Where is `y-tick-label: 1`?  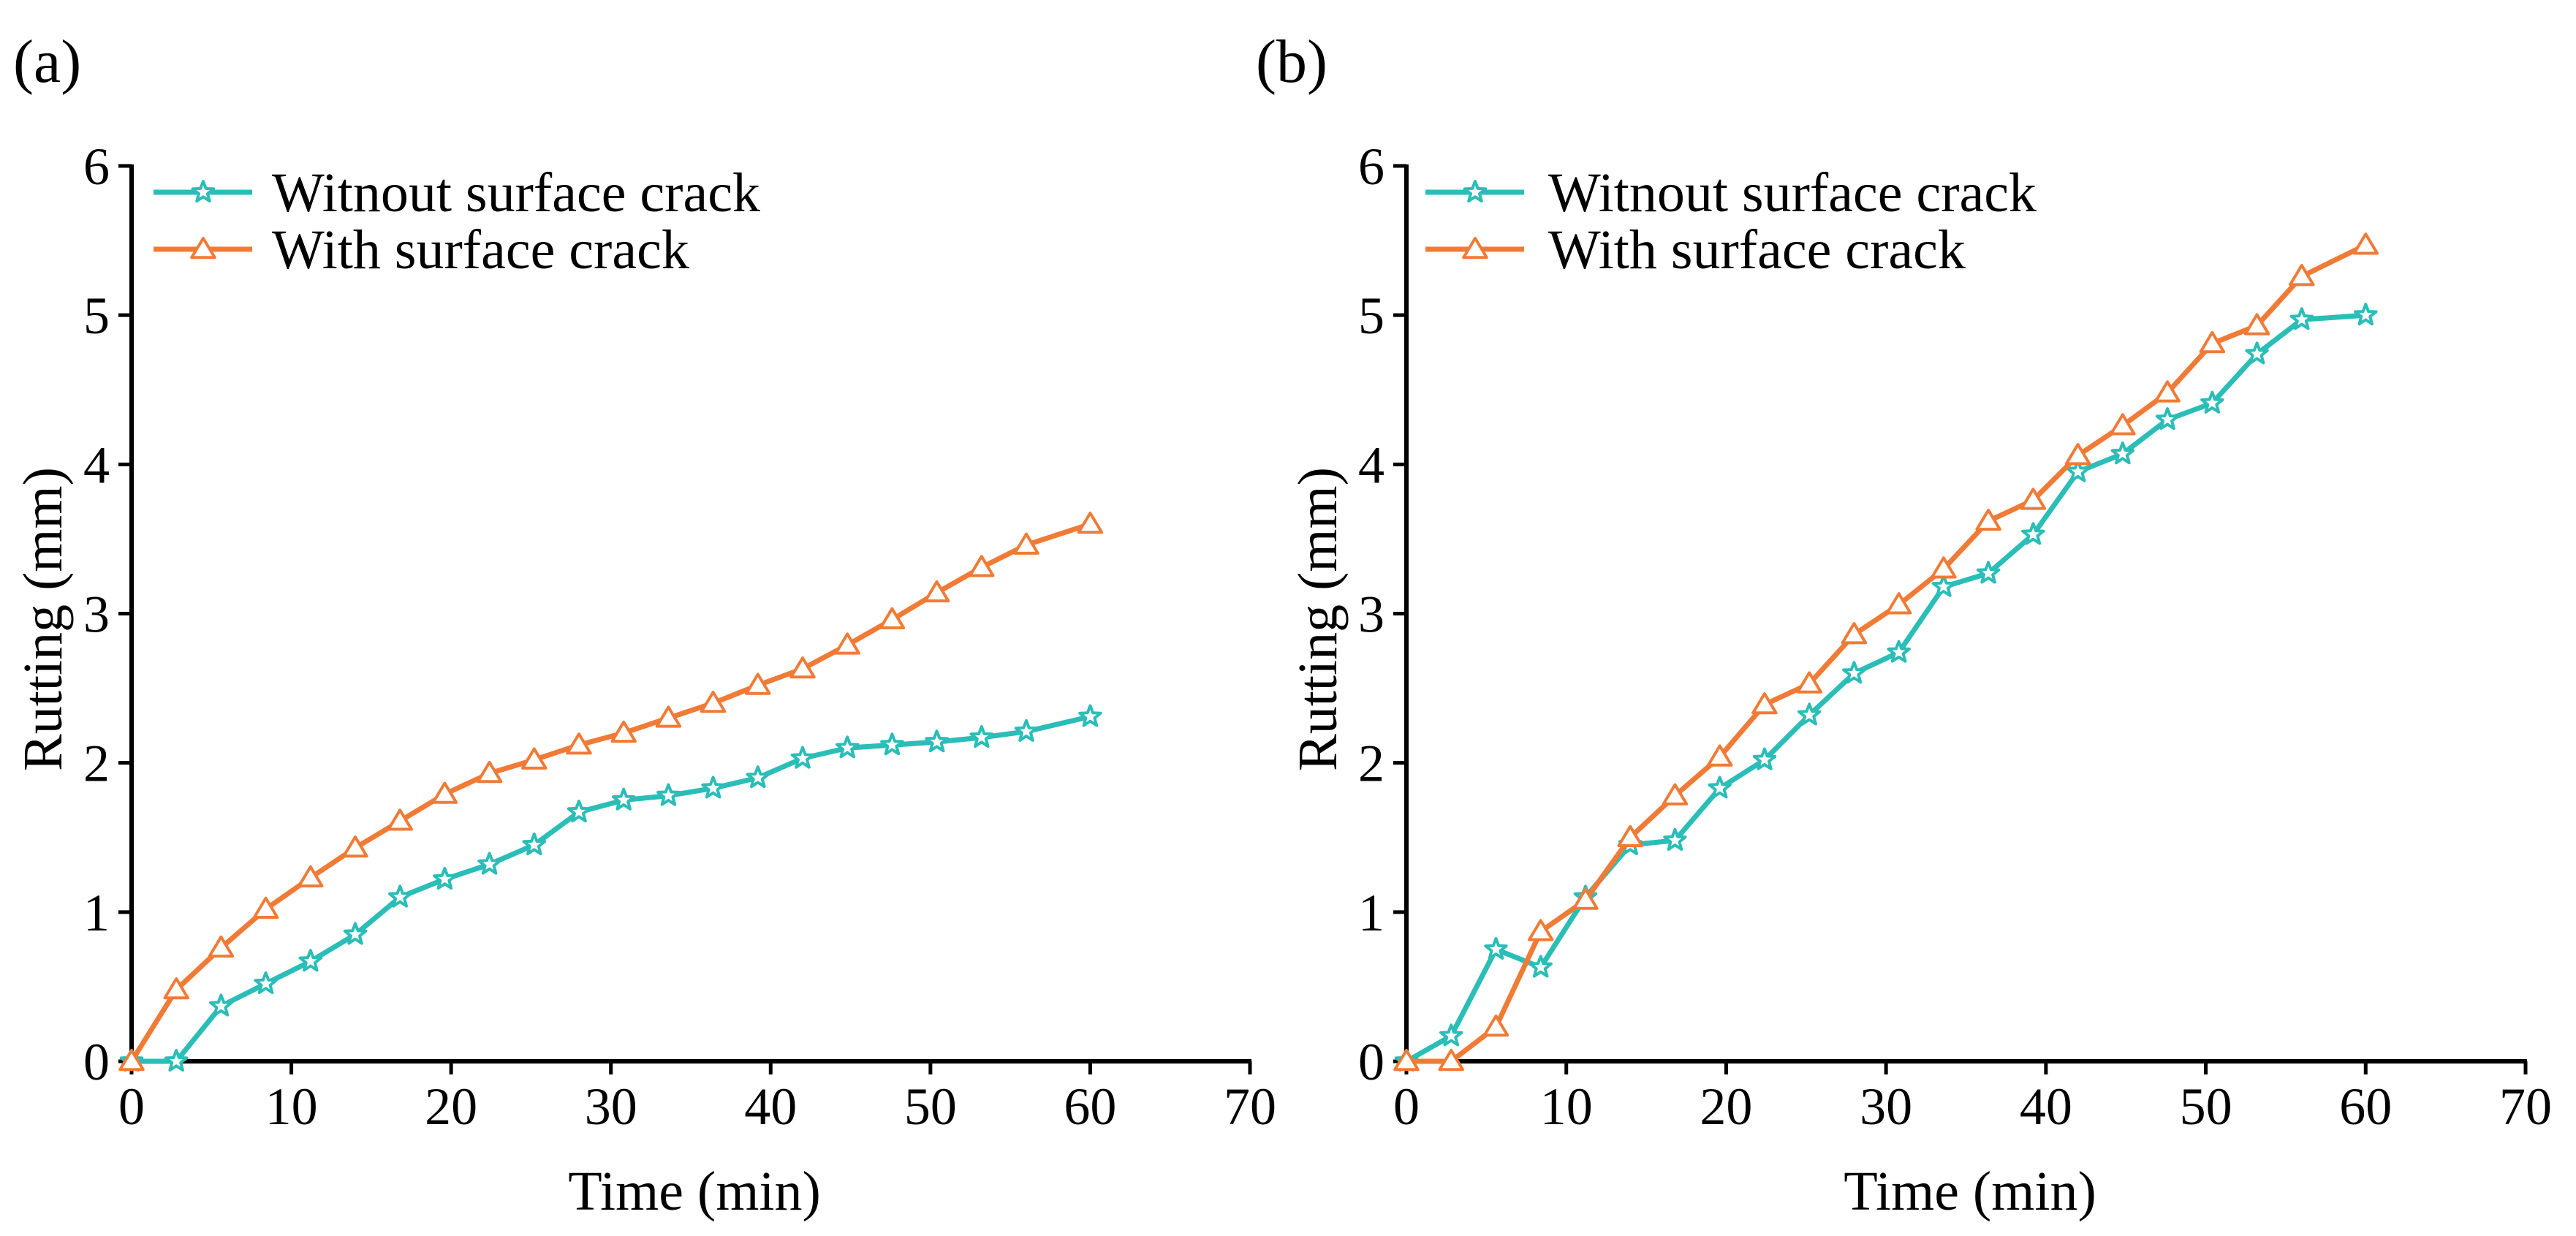
y-tick-label: 1 is located at coordinates (96, 913).